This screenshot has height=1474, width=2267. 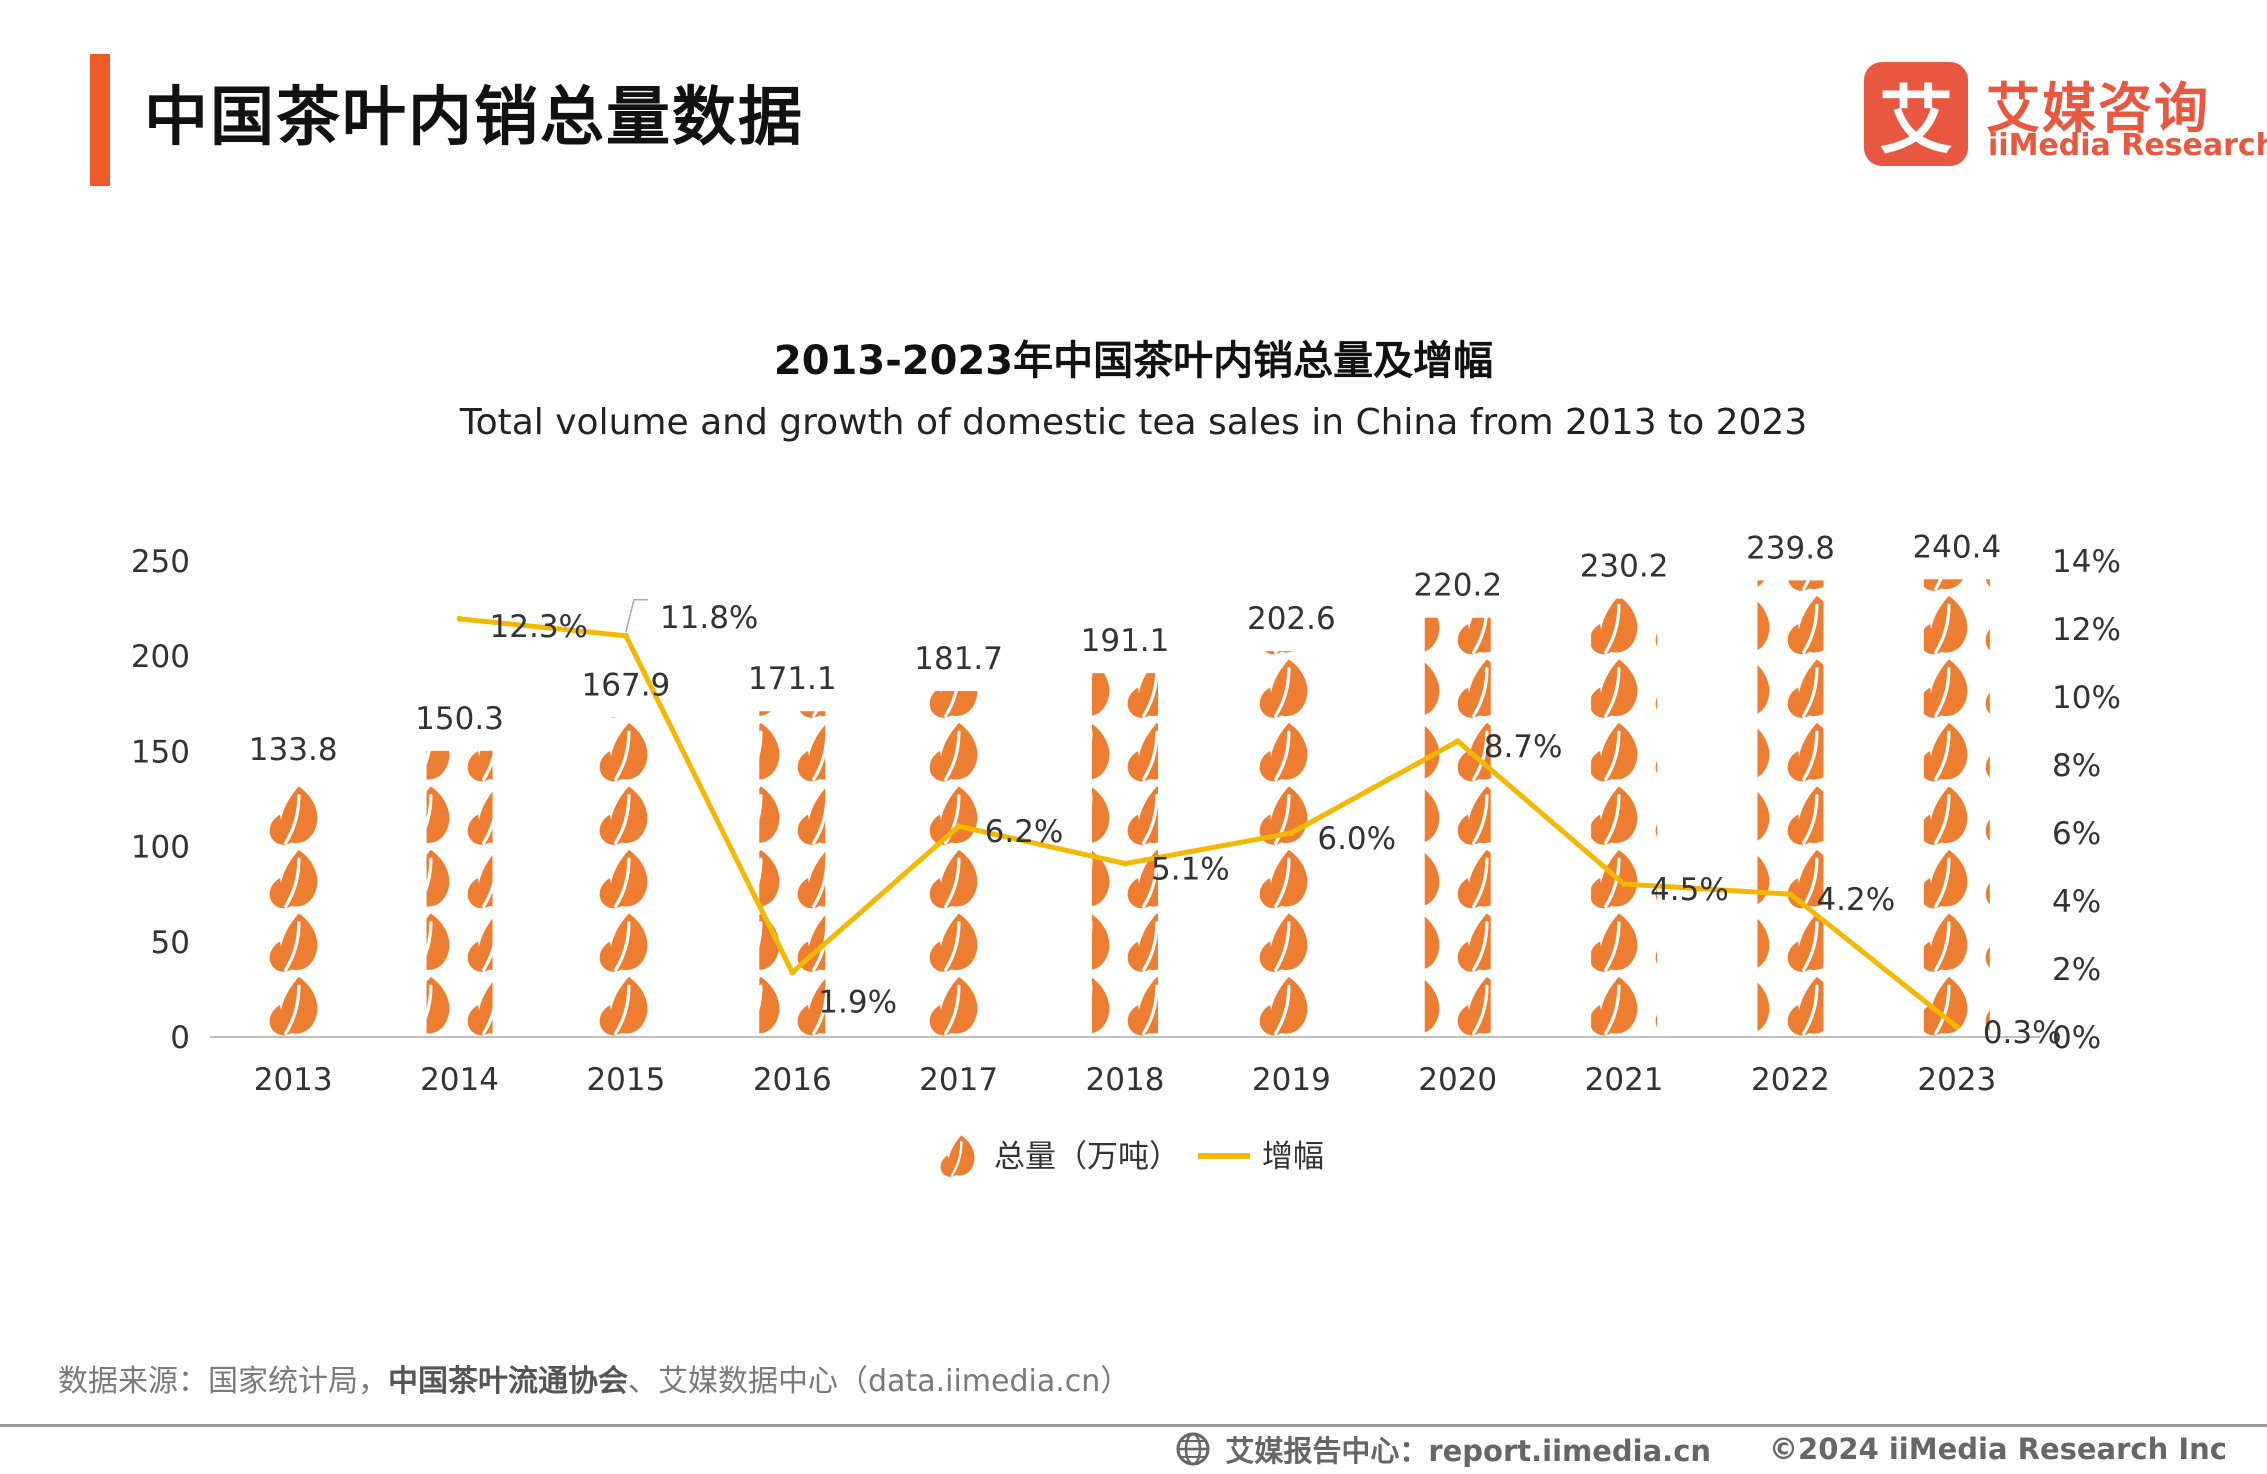 What do you see at coordinates (1790, 548) in the screenshot?
I see `volume-data-label: 239.8` at bounding box center [1790, 548].